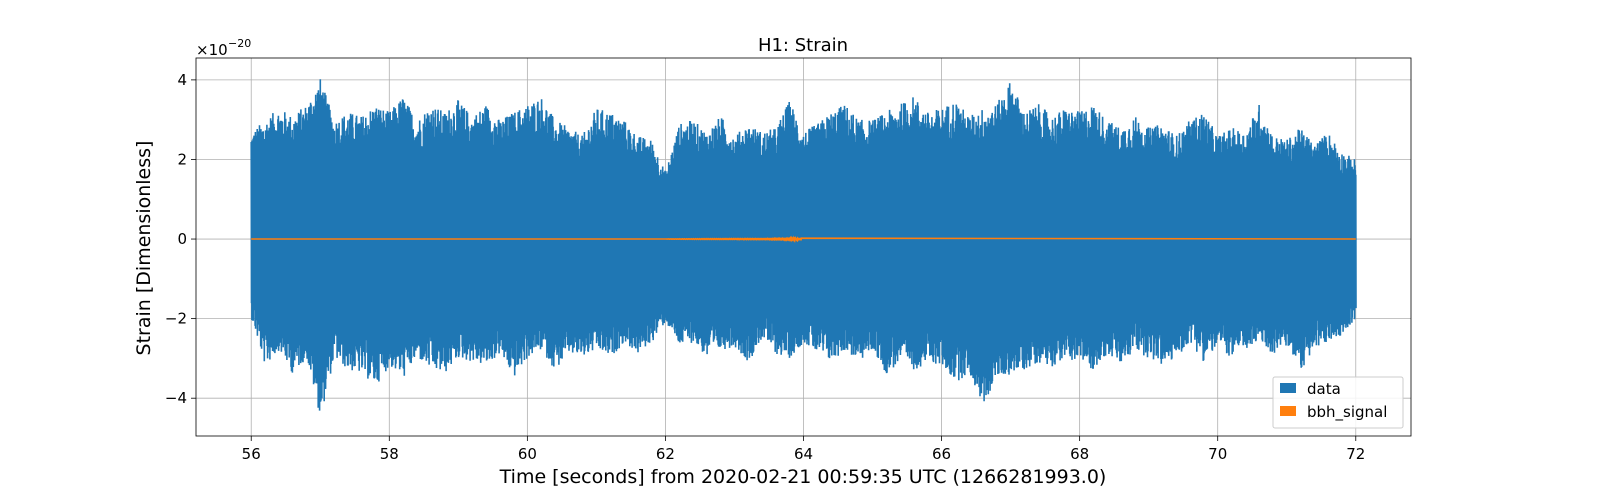 The width and height of the screenshot is (1600, 504). What do you see at coordinates (176, 319) in the screenshot?
I see `y-tick-label: −2` at bounding box center [176, 319].